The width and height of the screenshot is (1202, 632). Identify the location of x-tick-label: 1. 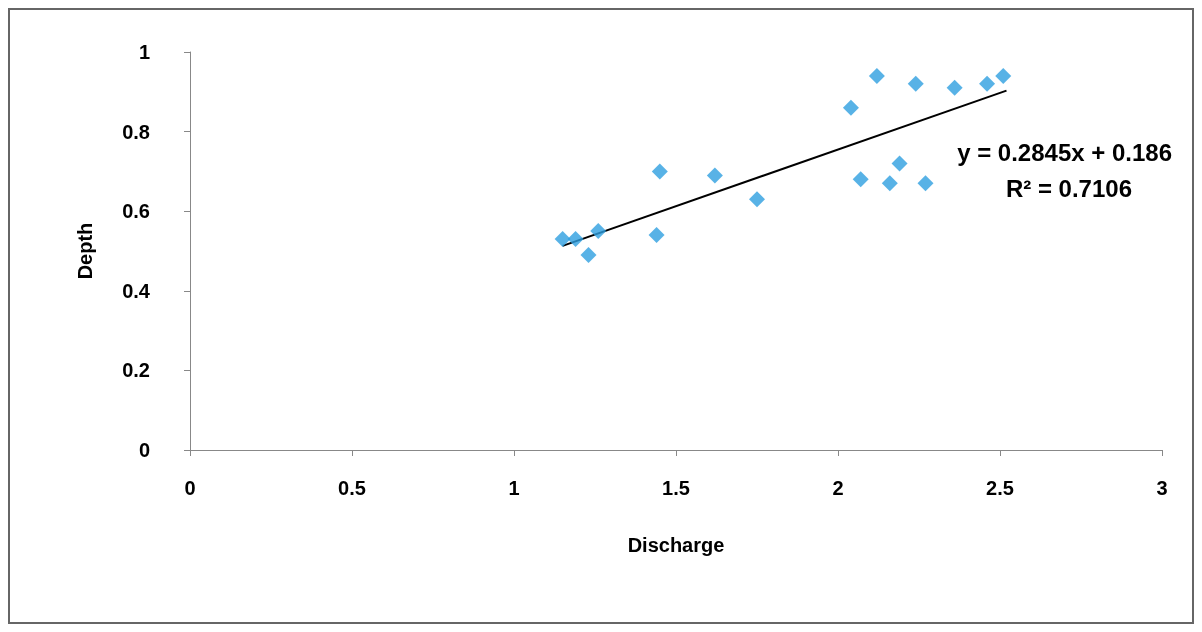
(514, 488).